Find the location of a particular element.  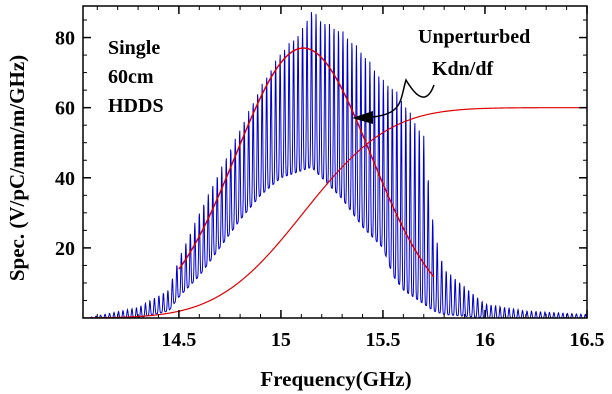

annotation-leader-line is located at coordinates (403, 98).